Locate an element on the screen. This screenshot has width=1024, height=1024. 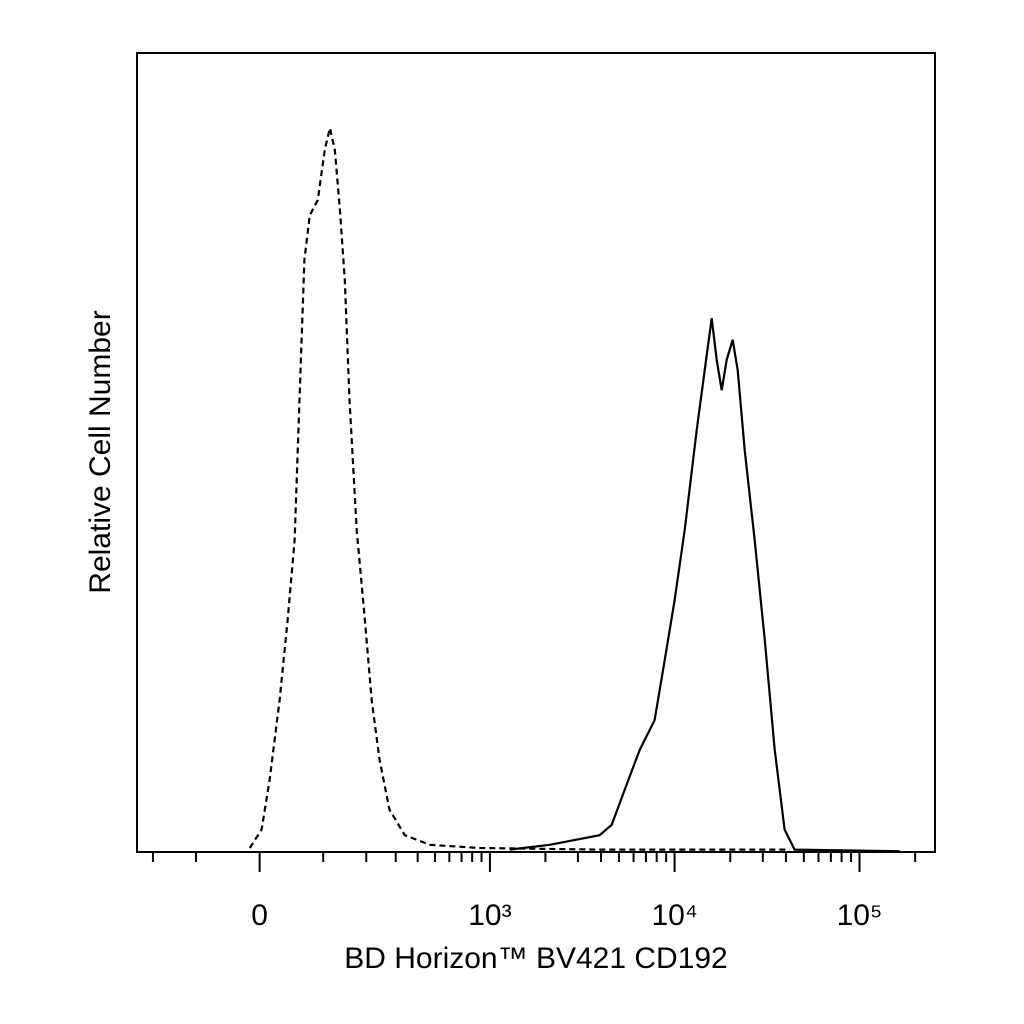
x-tick-label: 0 is located at coordinates (259, 915).